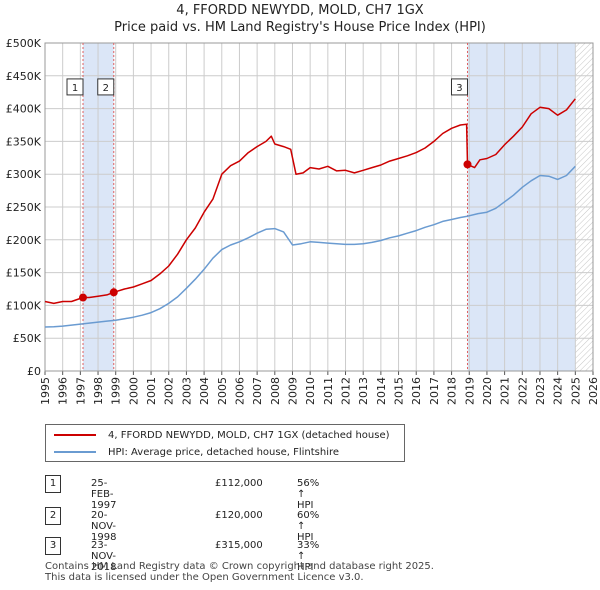 The width and height of the screenshot is (600, 590). What do you see at coordinates (416, 391) in the screenshot?
I see `x-tick-label: 2016` at bounding box center [416, 391].